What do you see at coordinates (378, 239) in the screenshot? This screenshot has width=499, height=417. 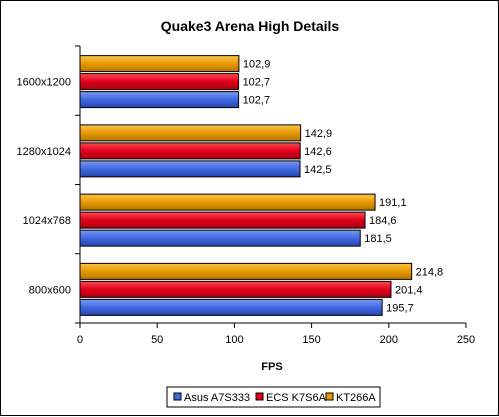 I see `data-label: 181,5` at bounding box center [378, 239].